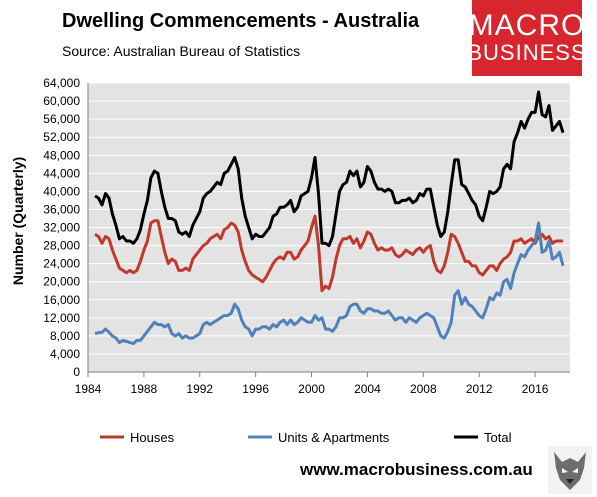 This screenshot has width=597, height=497. Describe the element at coordinates (535, 389) in the screenshot. I see `x-tick-label: 2016` at that location.